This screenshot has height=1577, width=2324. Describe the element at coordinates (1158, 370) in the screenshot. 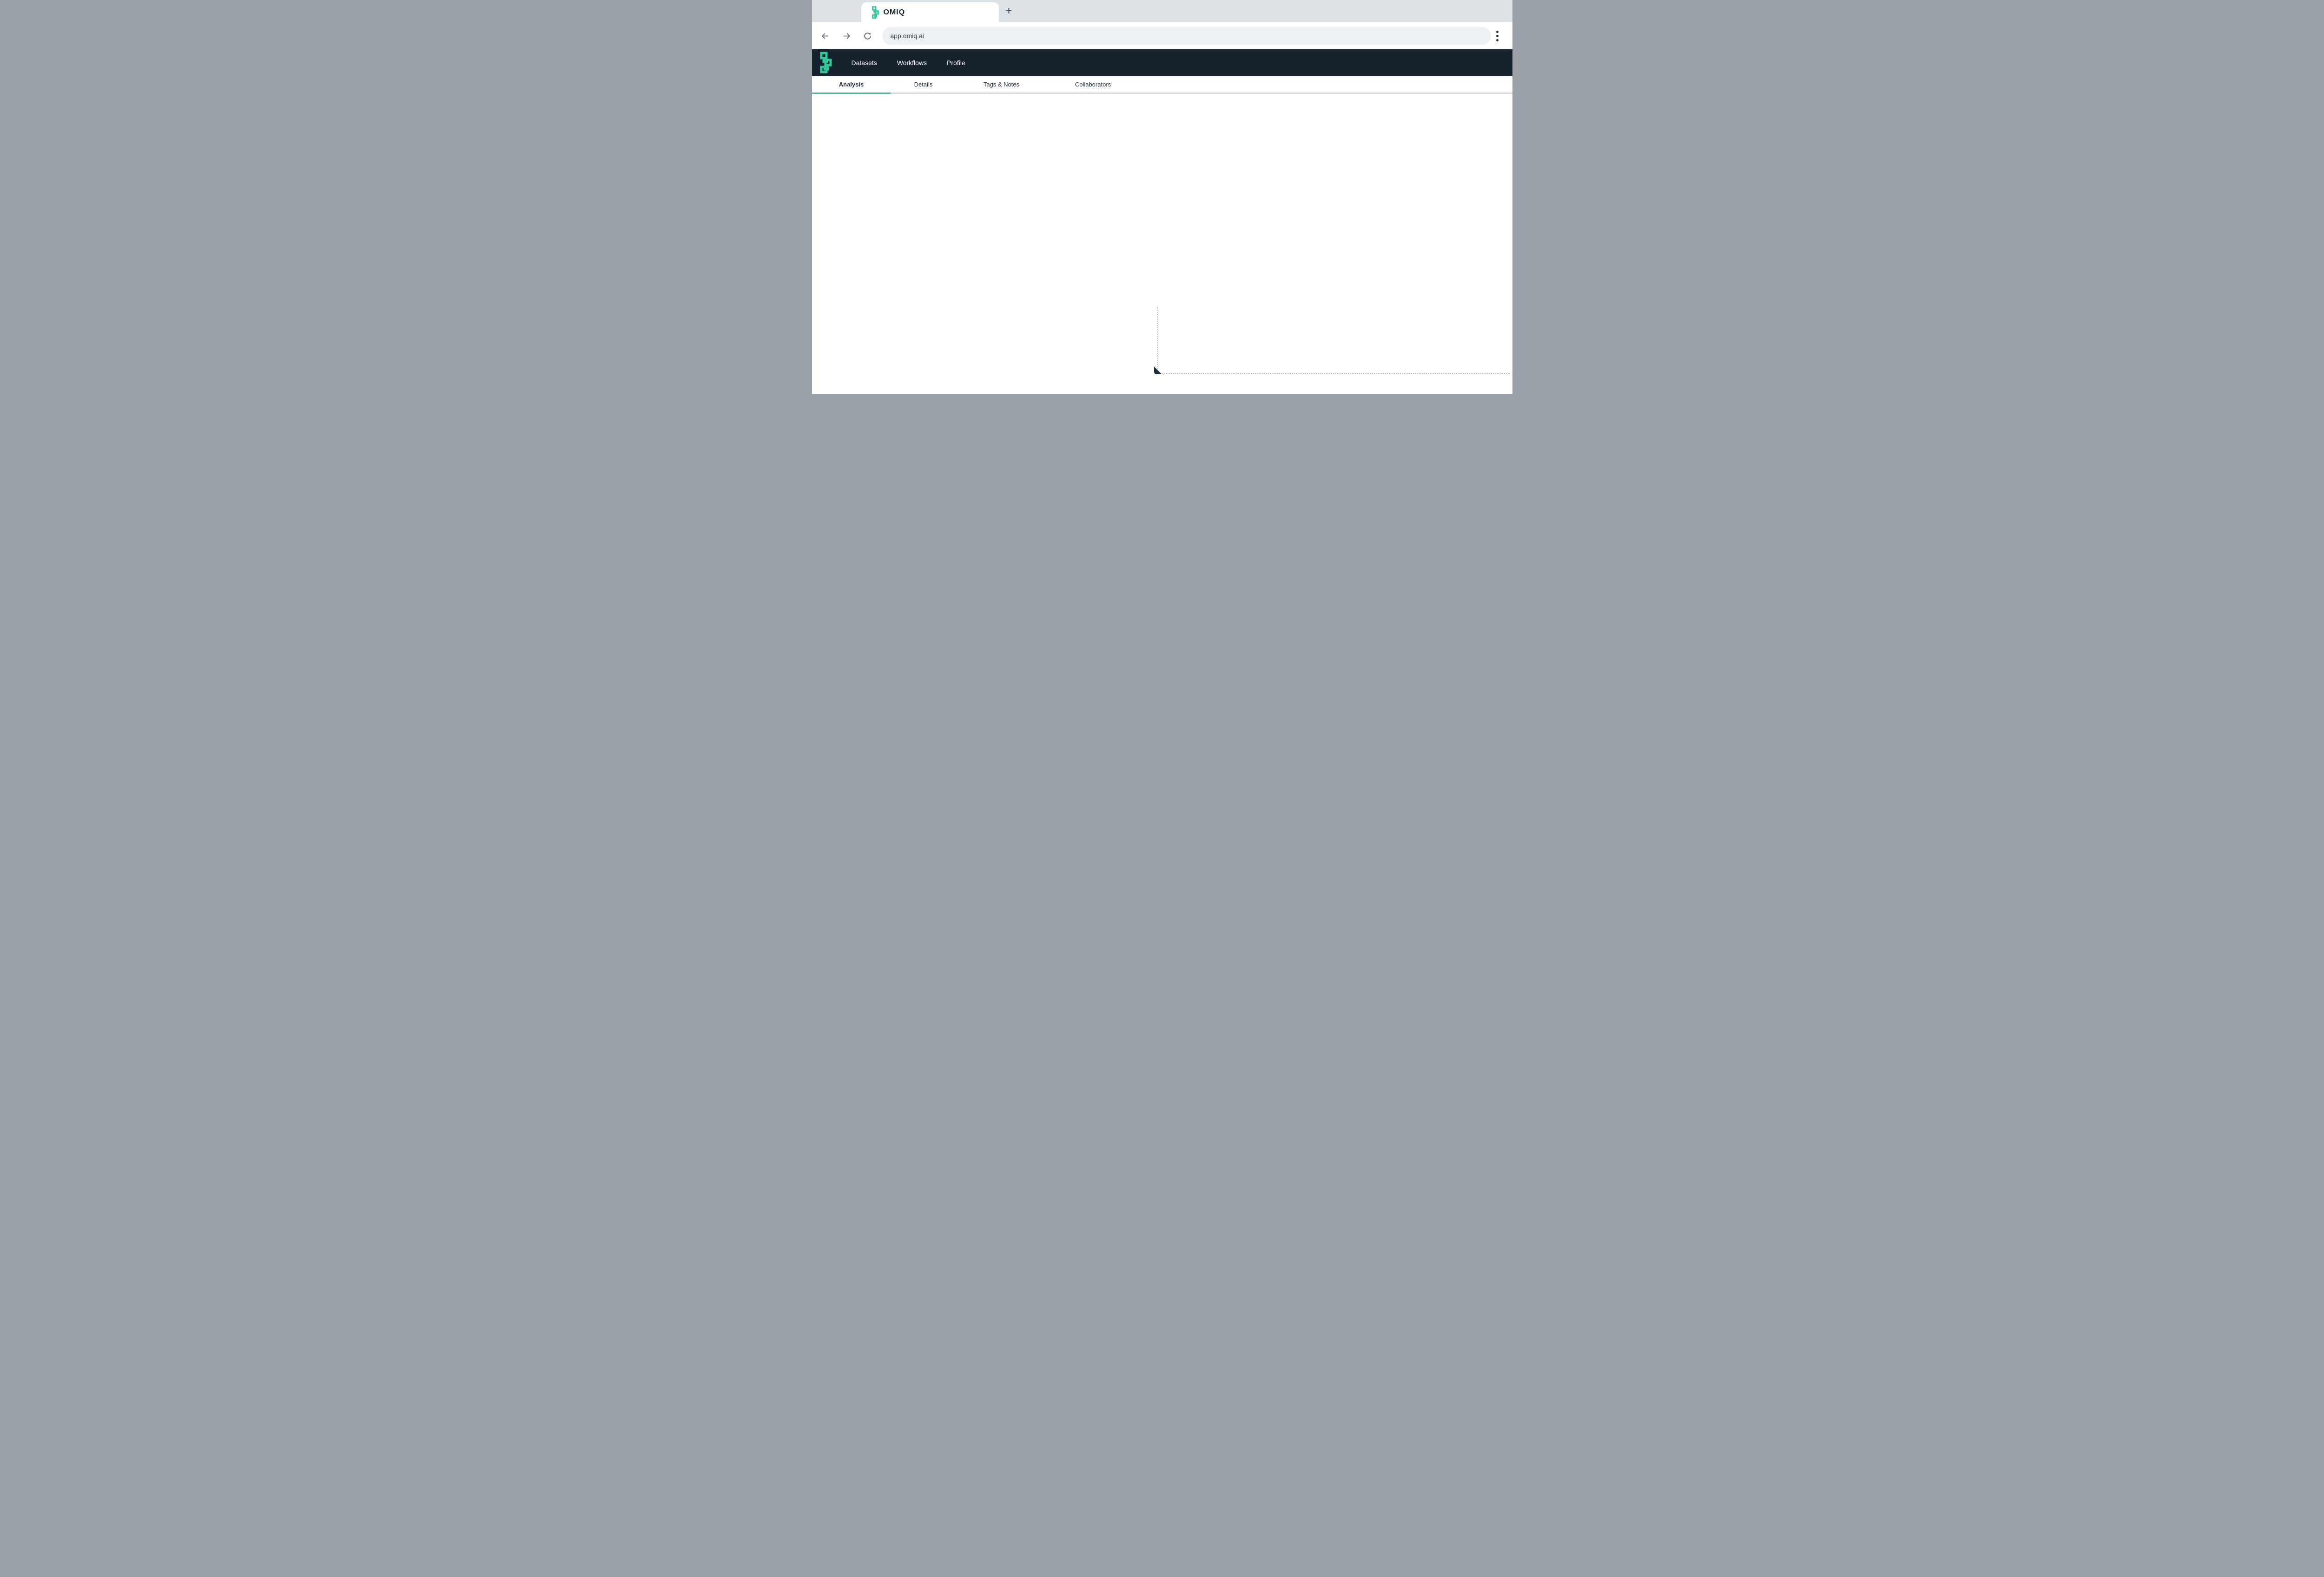

I see `figure-resize-handle` at that location.